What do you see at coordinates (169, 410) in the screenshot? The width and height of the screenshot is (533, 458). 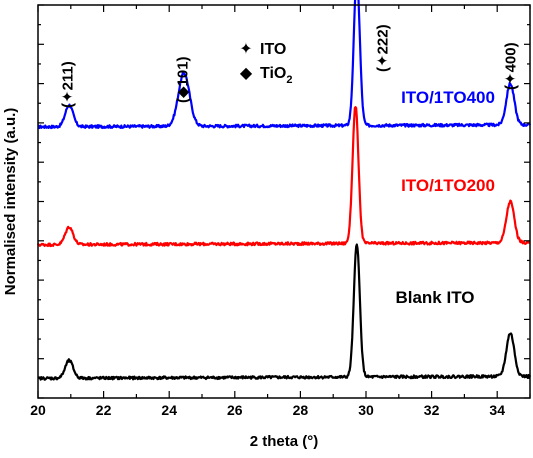 I see `x-tick-label: 24` at bounding box center [169, 410].